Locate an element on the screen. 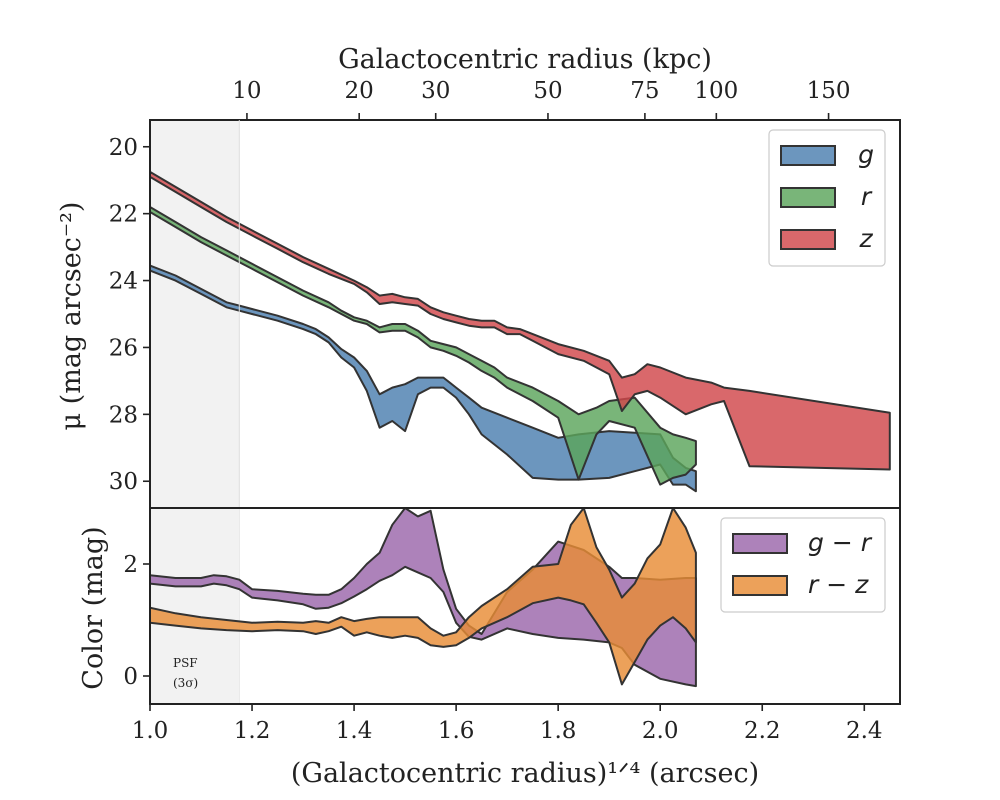  x-tick-label-1: 1.2 is located at coordinates (252, 731).